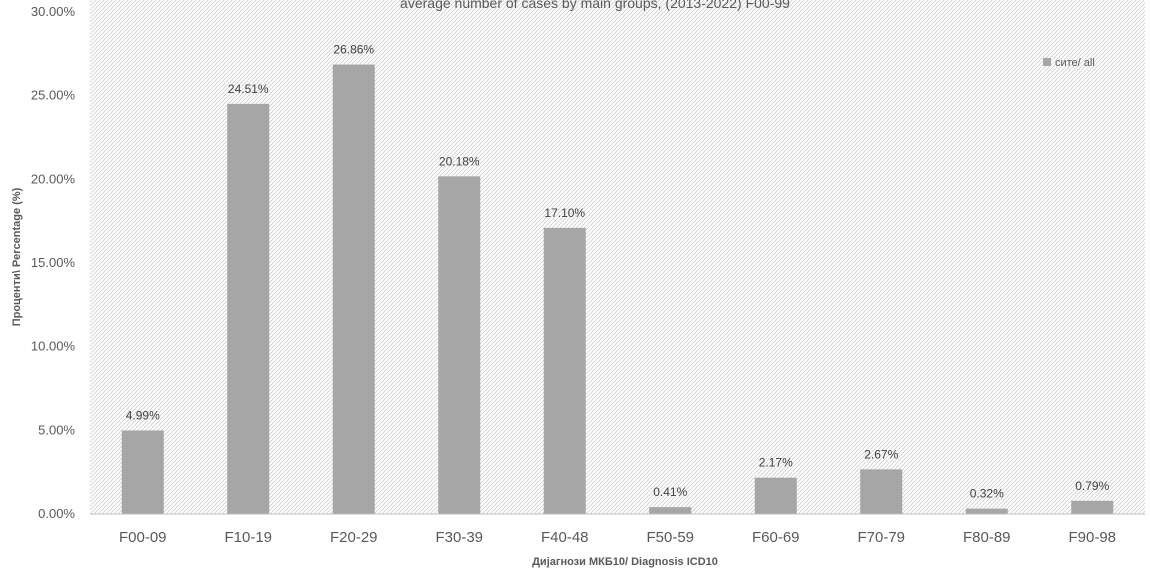 This screenshot has width=1150, height=573. What do you see at coordinates (776, 537) in the screenshot?
I see `x-tick-label: F60-69` at bounding box center [776, 537].